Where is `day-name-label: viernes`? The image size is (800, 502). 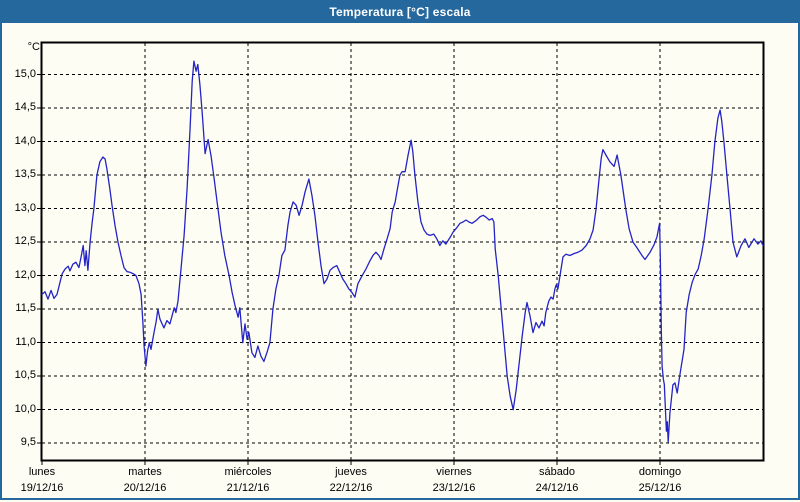 day-name-label: viernes is located at coordinates (454, 472).